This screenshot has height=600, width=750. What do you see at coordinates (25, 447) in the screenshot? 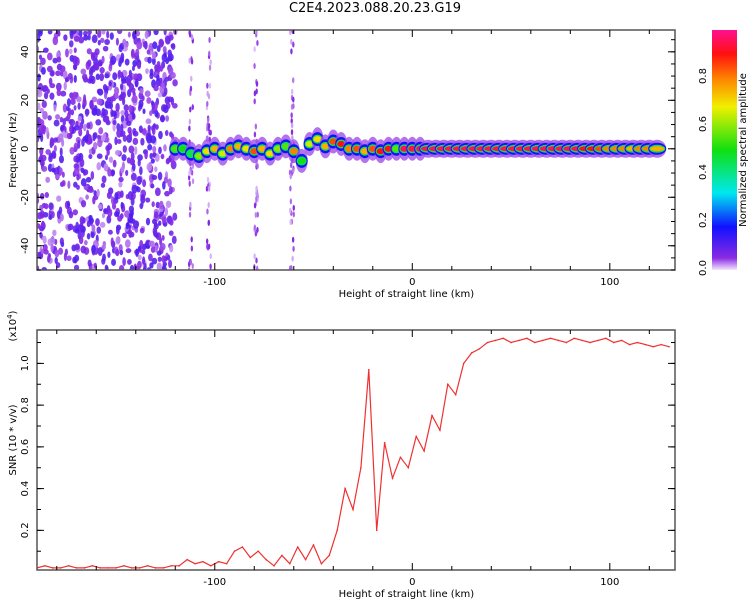
I see `y-tick-label: 0.6` at bounding box center [25, 447].